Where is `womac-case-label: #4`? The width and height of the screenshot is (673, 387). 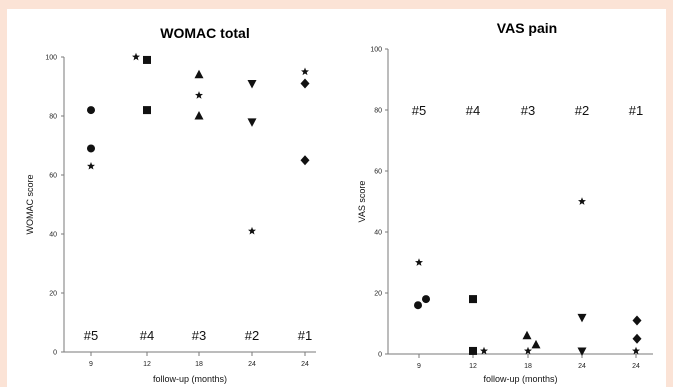
womac-case-label: #4 is located at coordinates (147, 335).